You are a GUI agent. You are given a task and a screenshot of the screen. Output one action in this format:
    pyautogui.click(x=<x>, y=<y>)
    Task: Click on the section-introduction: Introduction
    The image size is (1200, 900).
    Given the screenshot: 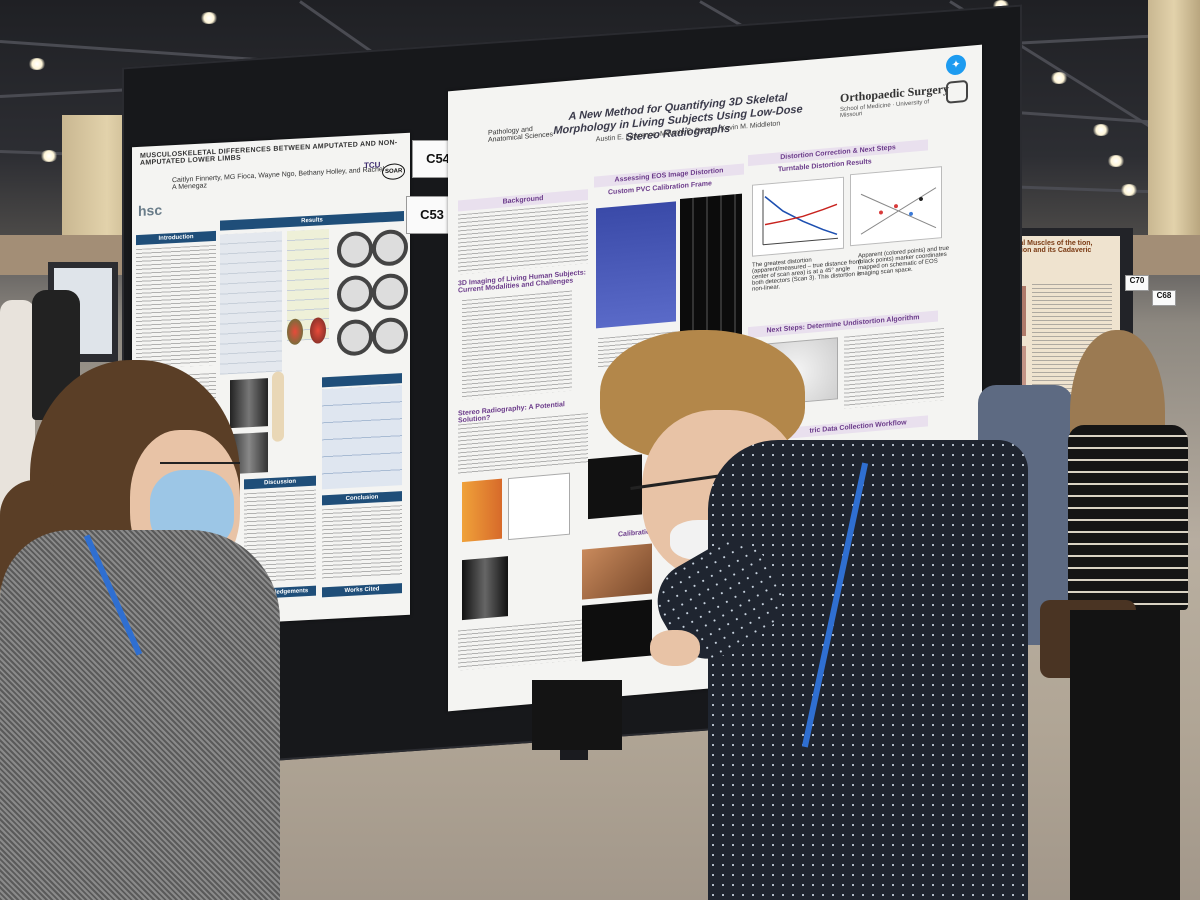 What is the action you would take?
    pyautogui.click(x=176, y=238)
    